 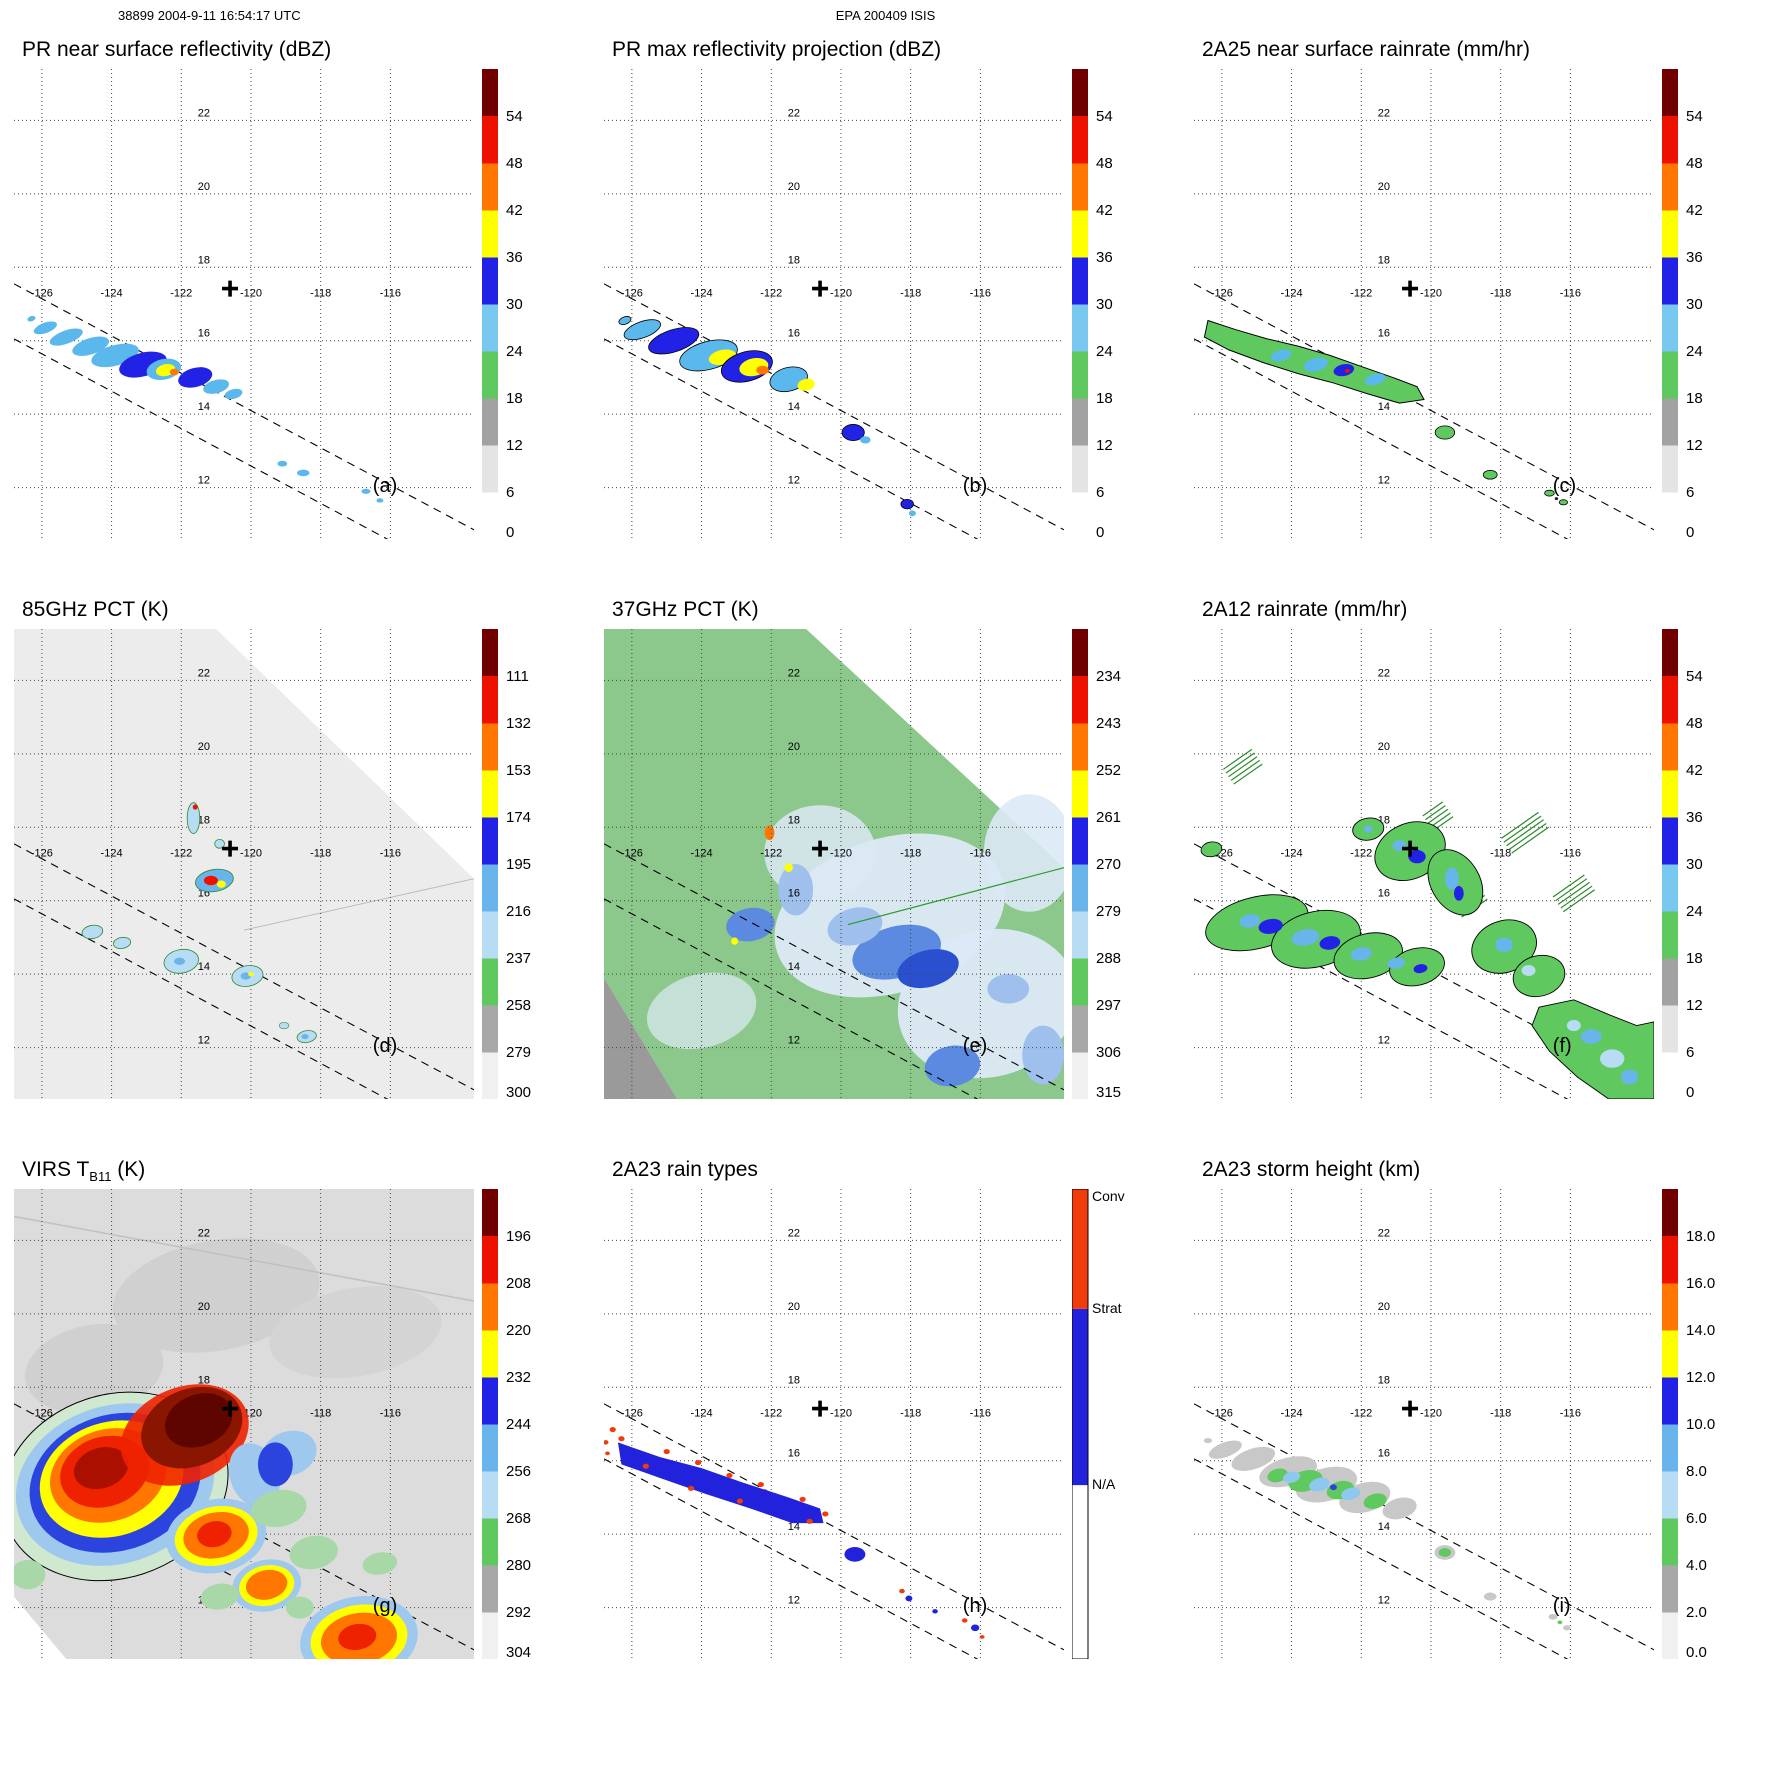 What do you see at coordinates (502, 304) in the screenshot?
I see `colorbar-svg-pr-near-surface-reflectivity: 0 6 12 18 24 30 36 42 48 54` at bounding box center [502, 304].